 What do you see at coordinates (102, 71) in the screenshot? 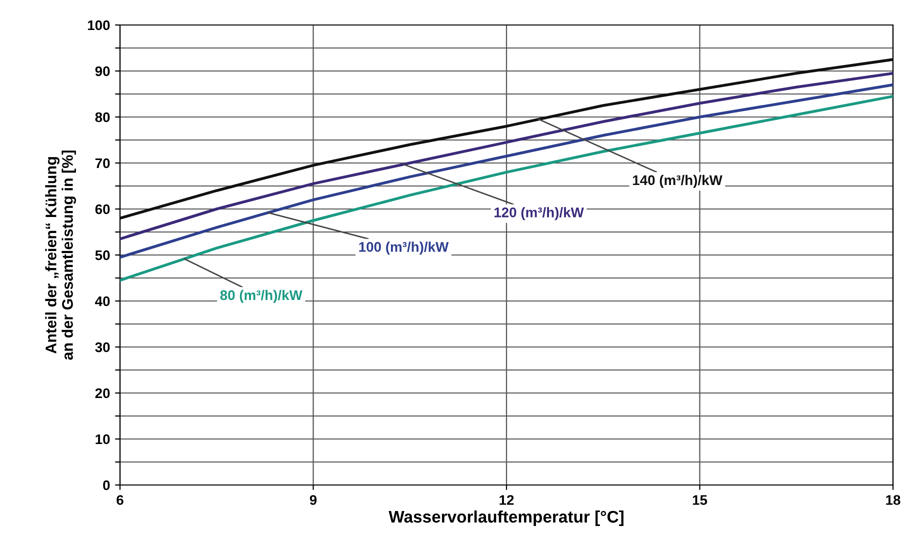
I see `y-tick-label: 90` at bounding box center [102, 71].